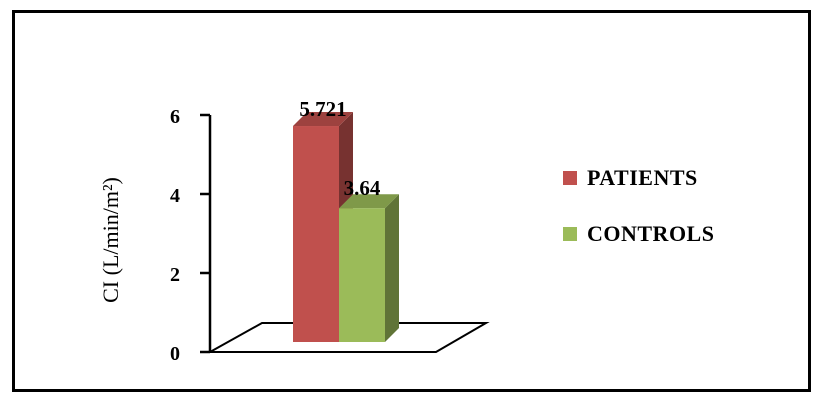  What do you see at coordinates (570, 234) in the screenshot?
I see `legend-swatch-controls` at bounding box center [570, 234].